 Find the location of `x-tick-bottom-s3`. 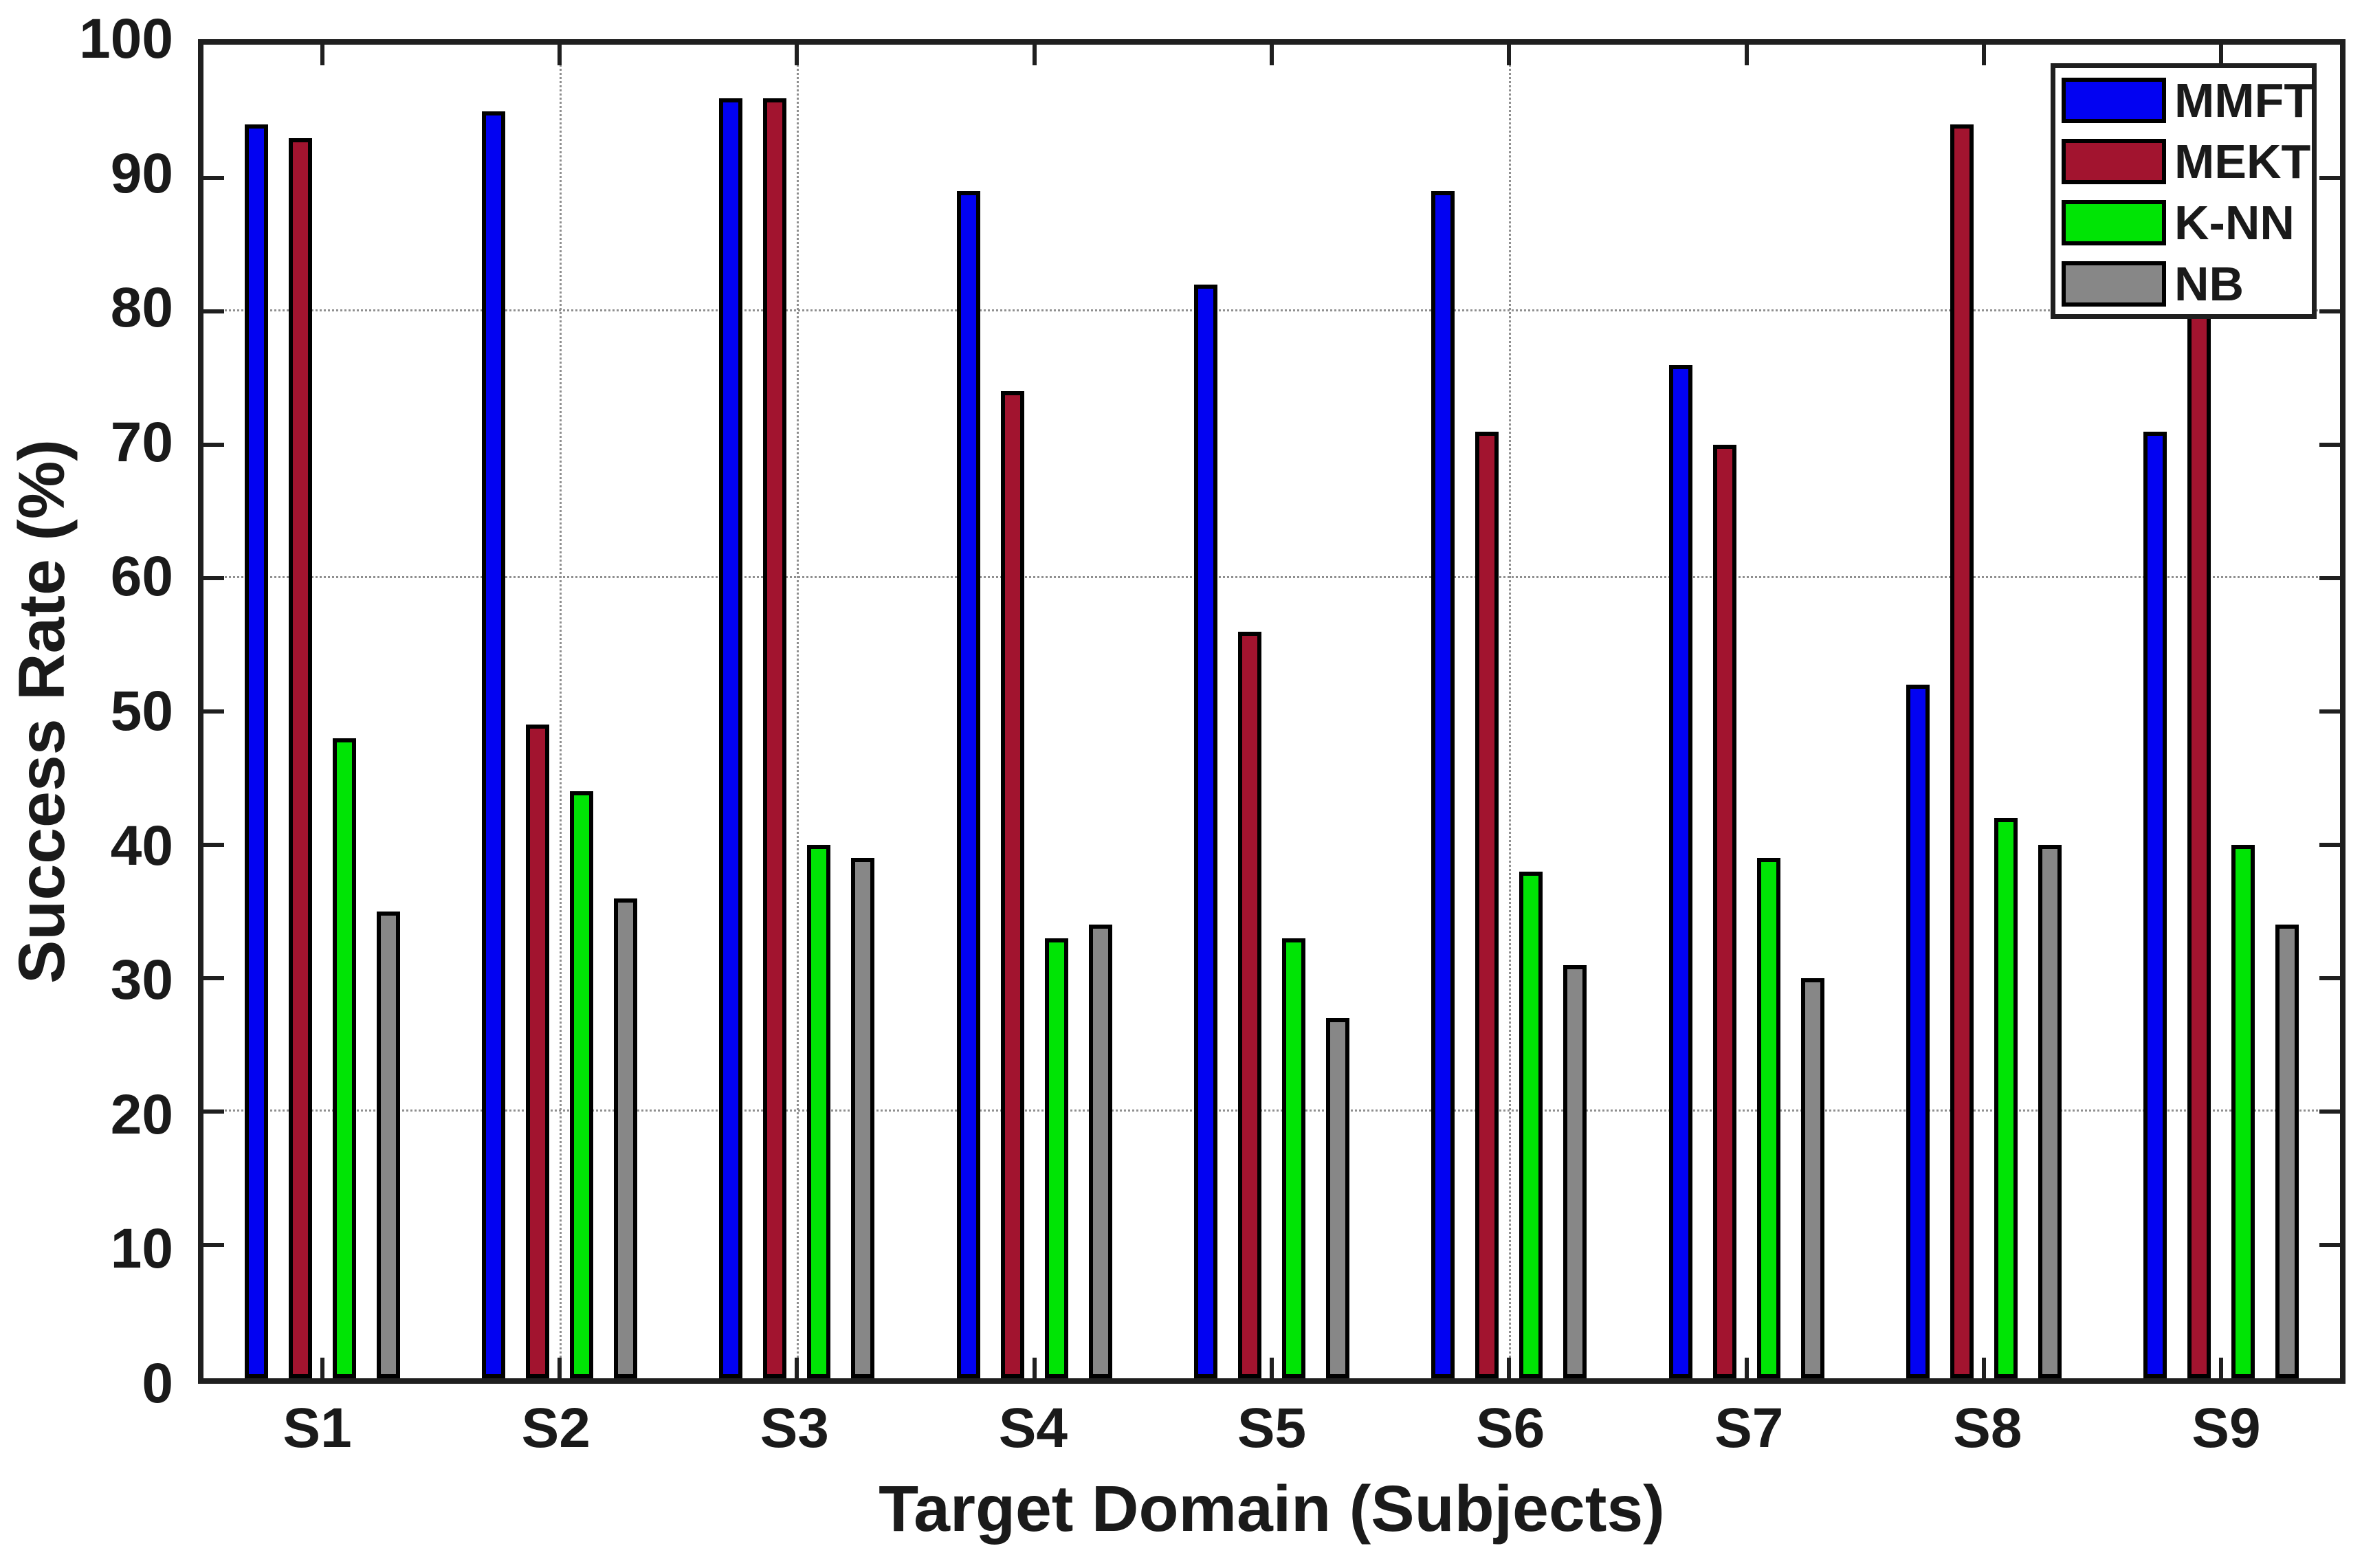

x-tick-bottom-s3 is located at coordinates (797, 1368).